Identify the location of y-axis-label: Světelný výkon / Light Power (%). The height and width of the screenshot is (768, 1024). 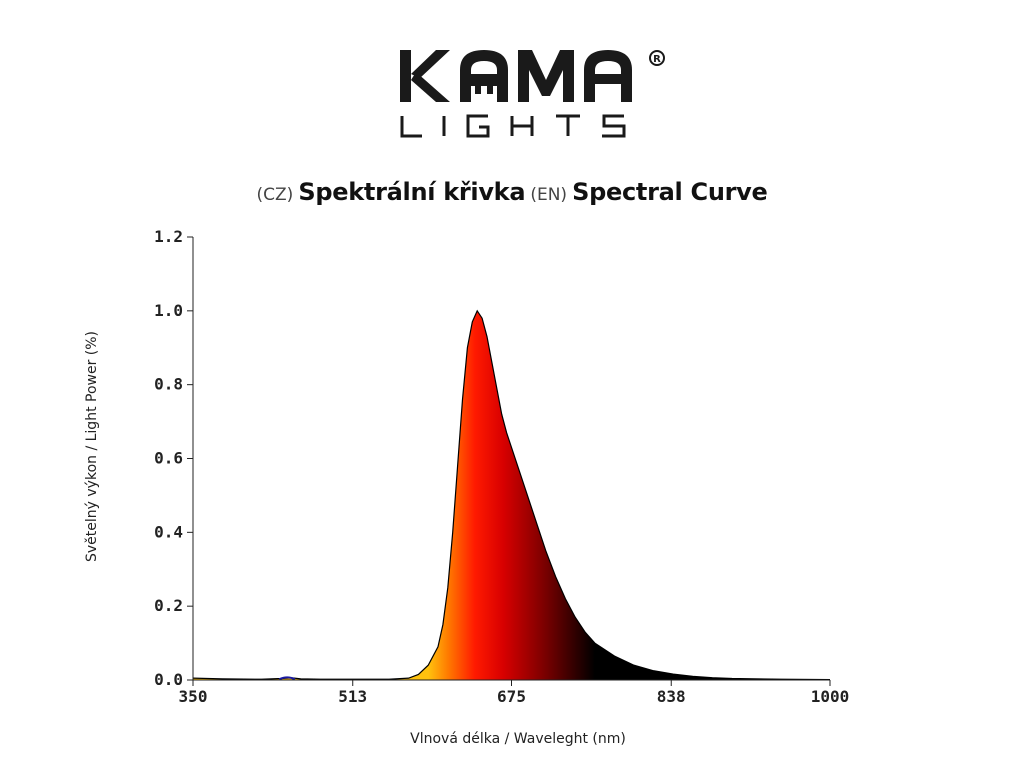
(92, 446).